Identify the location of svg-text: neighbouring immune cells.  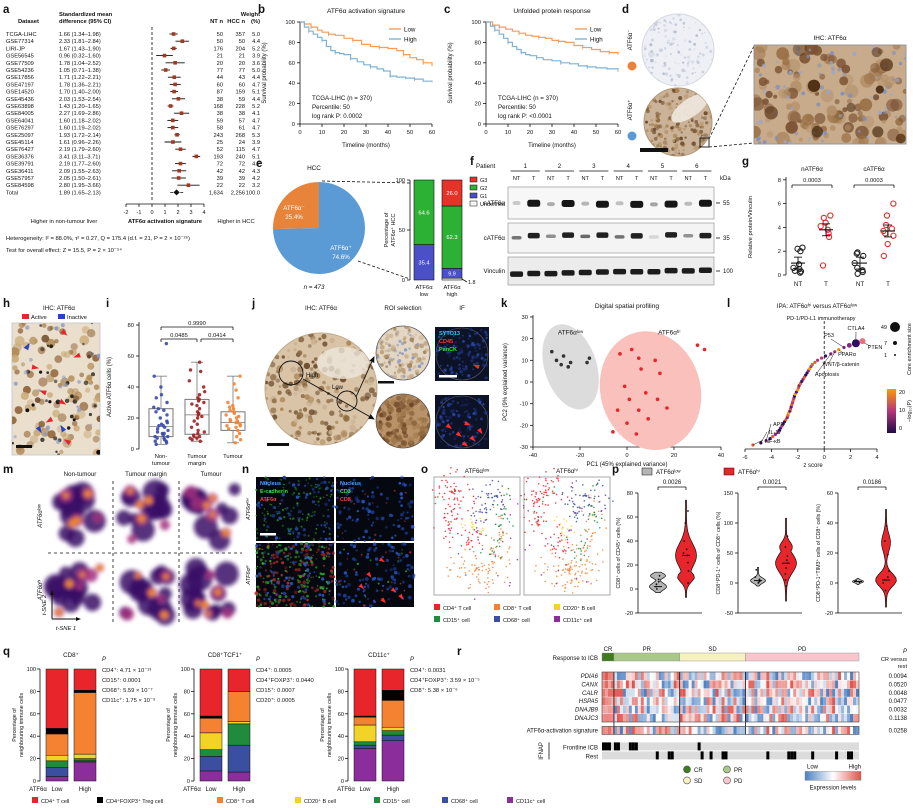
(22, 725).